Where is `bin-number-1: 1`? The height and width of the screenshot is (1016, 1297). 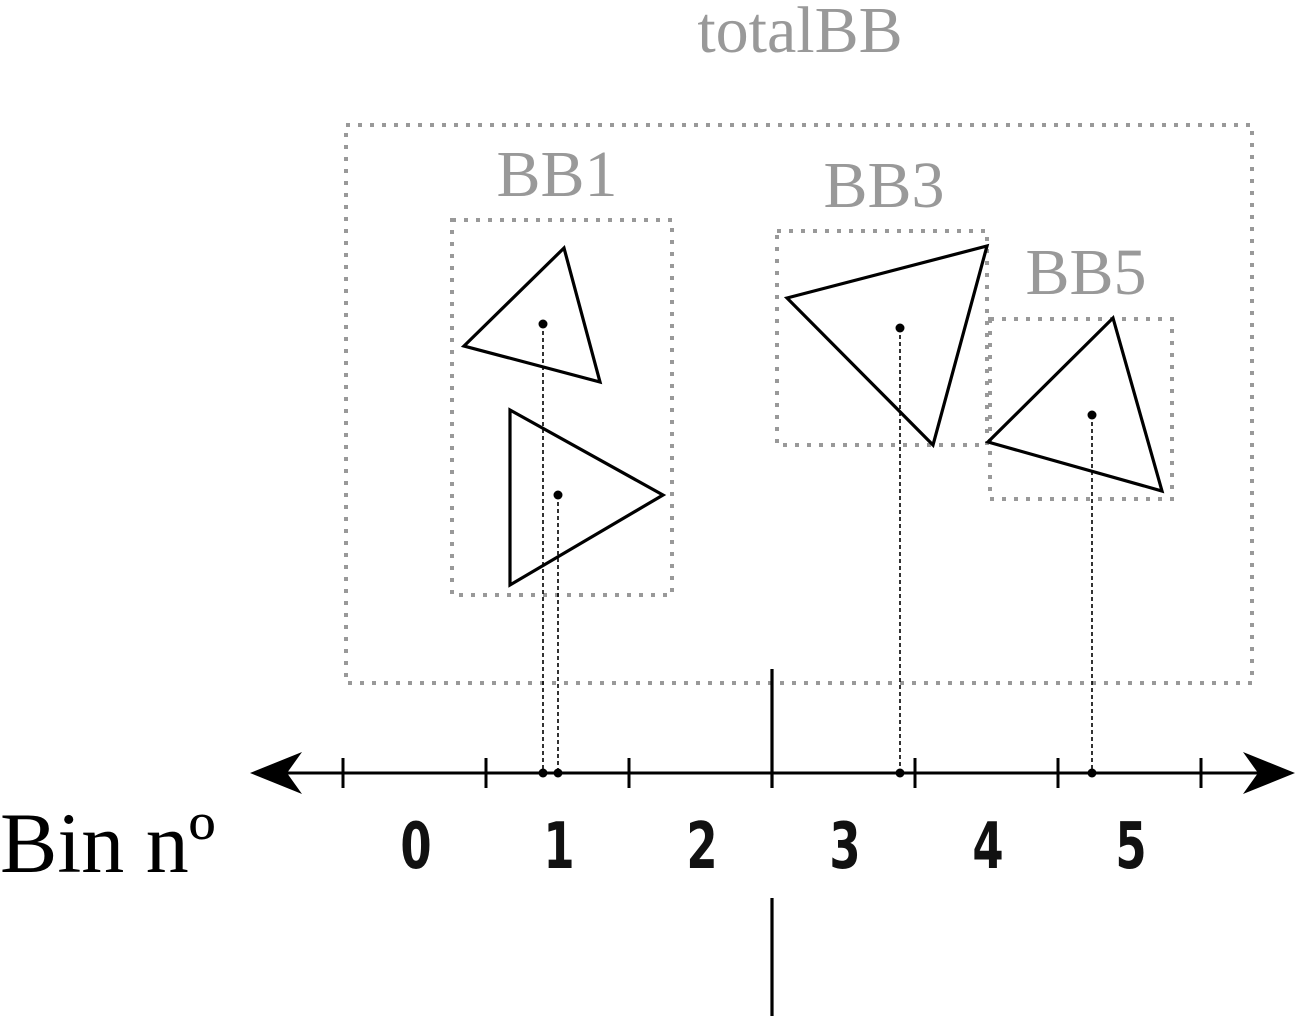
bin-number-1: 1 is located at coordinates (558, 846).